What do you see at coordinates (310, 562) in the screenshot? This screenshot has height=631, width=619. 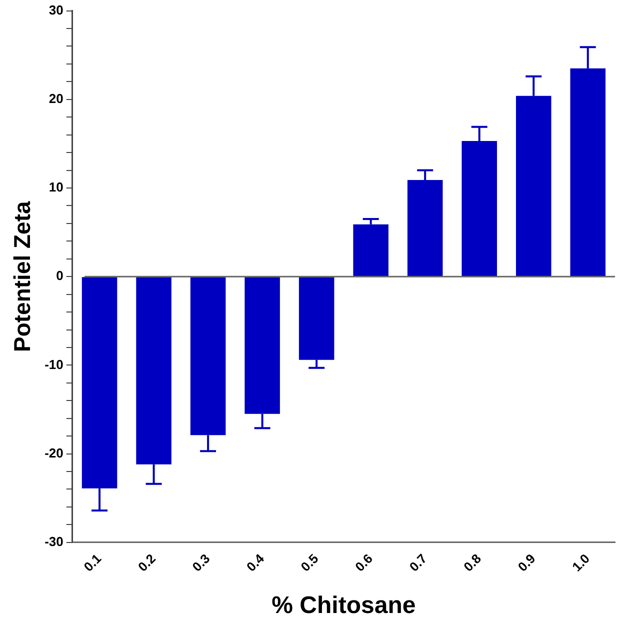 I see `x-tick-label: 0.5` at bounding box center [310, 562].